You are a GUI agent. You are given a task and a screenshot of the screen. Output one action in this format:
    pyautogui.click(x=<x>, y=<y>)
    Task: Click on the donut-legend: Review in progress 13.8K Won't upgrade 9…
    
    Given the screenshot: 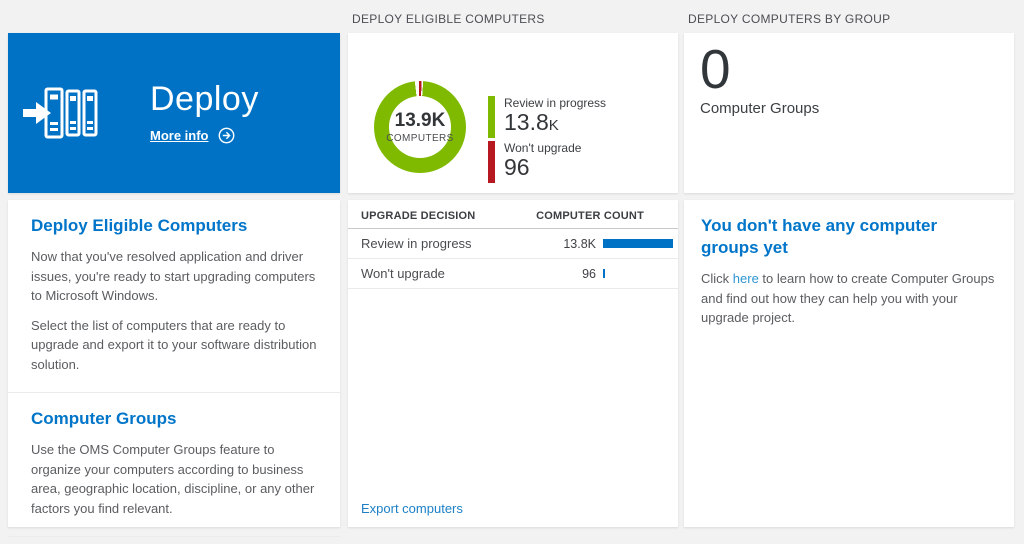 What is the action you would take?
    pyautogui.click(x=547, y=141)
    